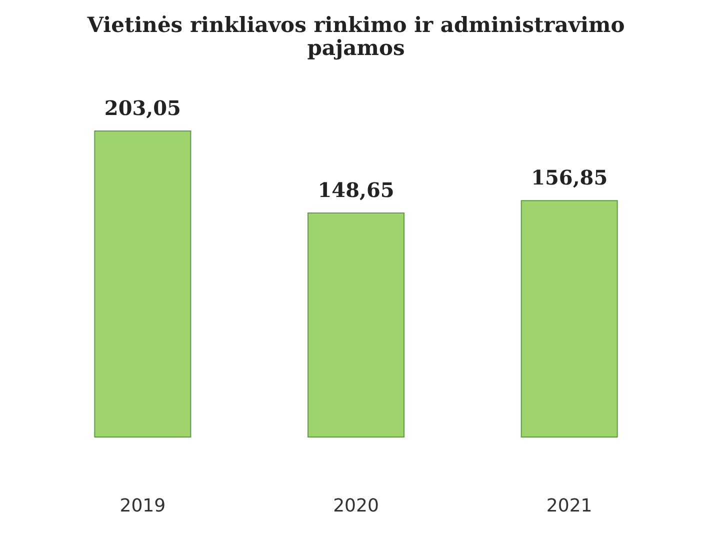  Describe the element at coordinates (356, 190) in the screenshot. I see `data-label: 148,65` at that location.